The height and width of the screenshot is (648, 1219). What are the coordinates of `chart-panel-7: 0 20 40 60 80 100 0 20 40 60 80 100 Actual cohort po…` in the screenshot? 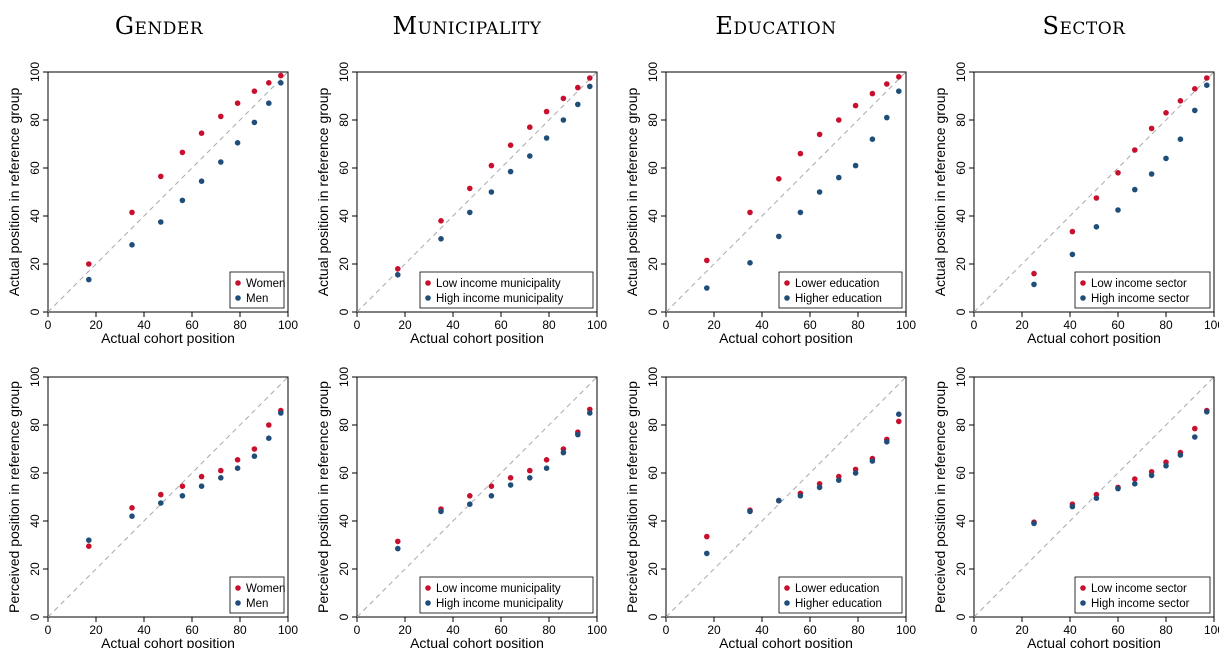 It's located at (770, 507).